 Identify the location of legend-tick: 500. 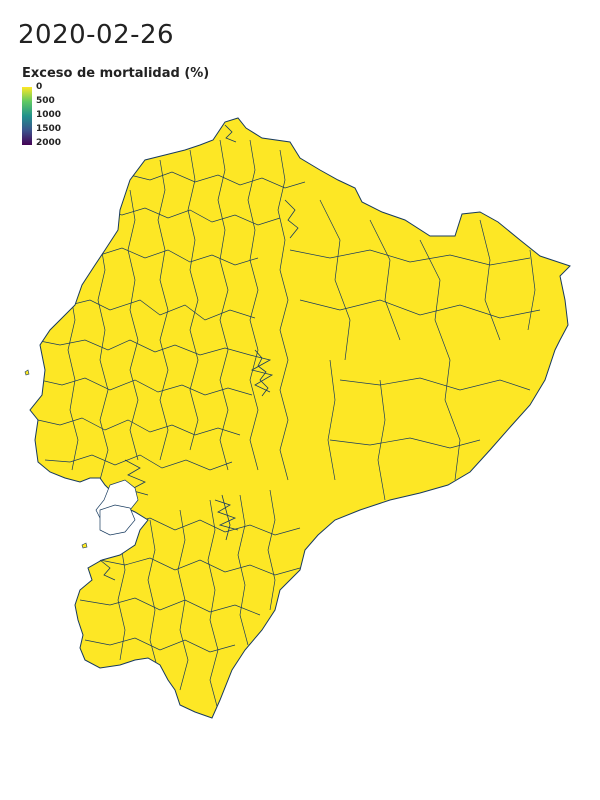
(45, 101).